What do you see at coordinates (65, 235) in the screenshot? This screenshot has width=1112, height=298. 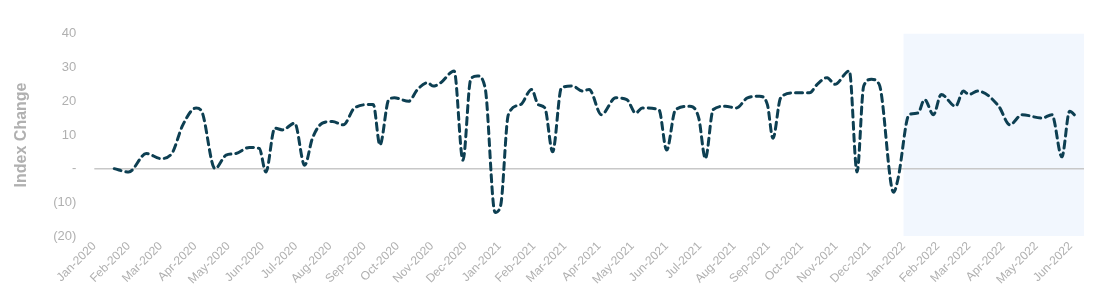 I see `y-tick-label: (20)` at bounding box center [65, 235].